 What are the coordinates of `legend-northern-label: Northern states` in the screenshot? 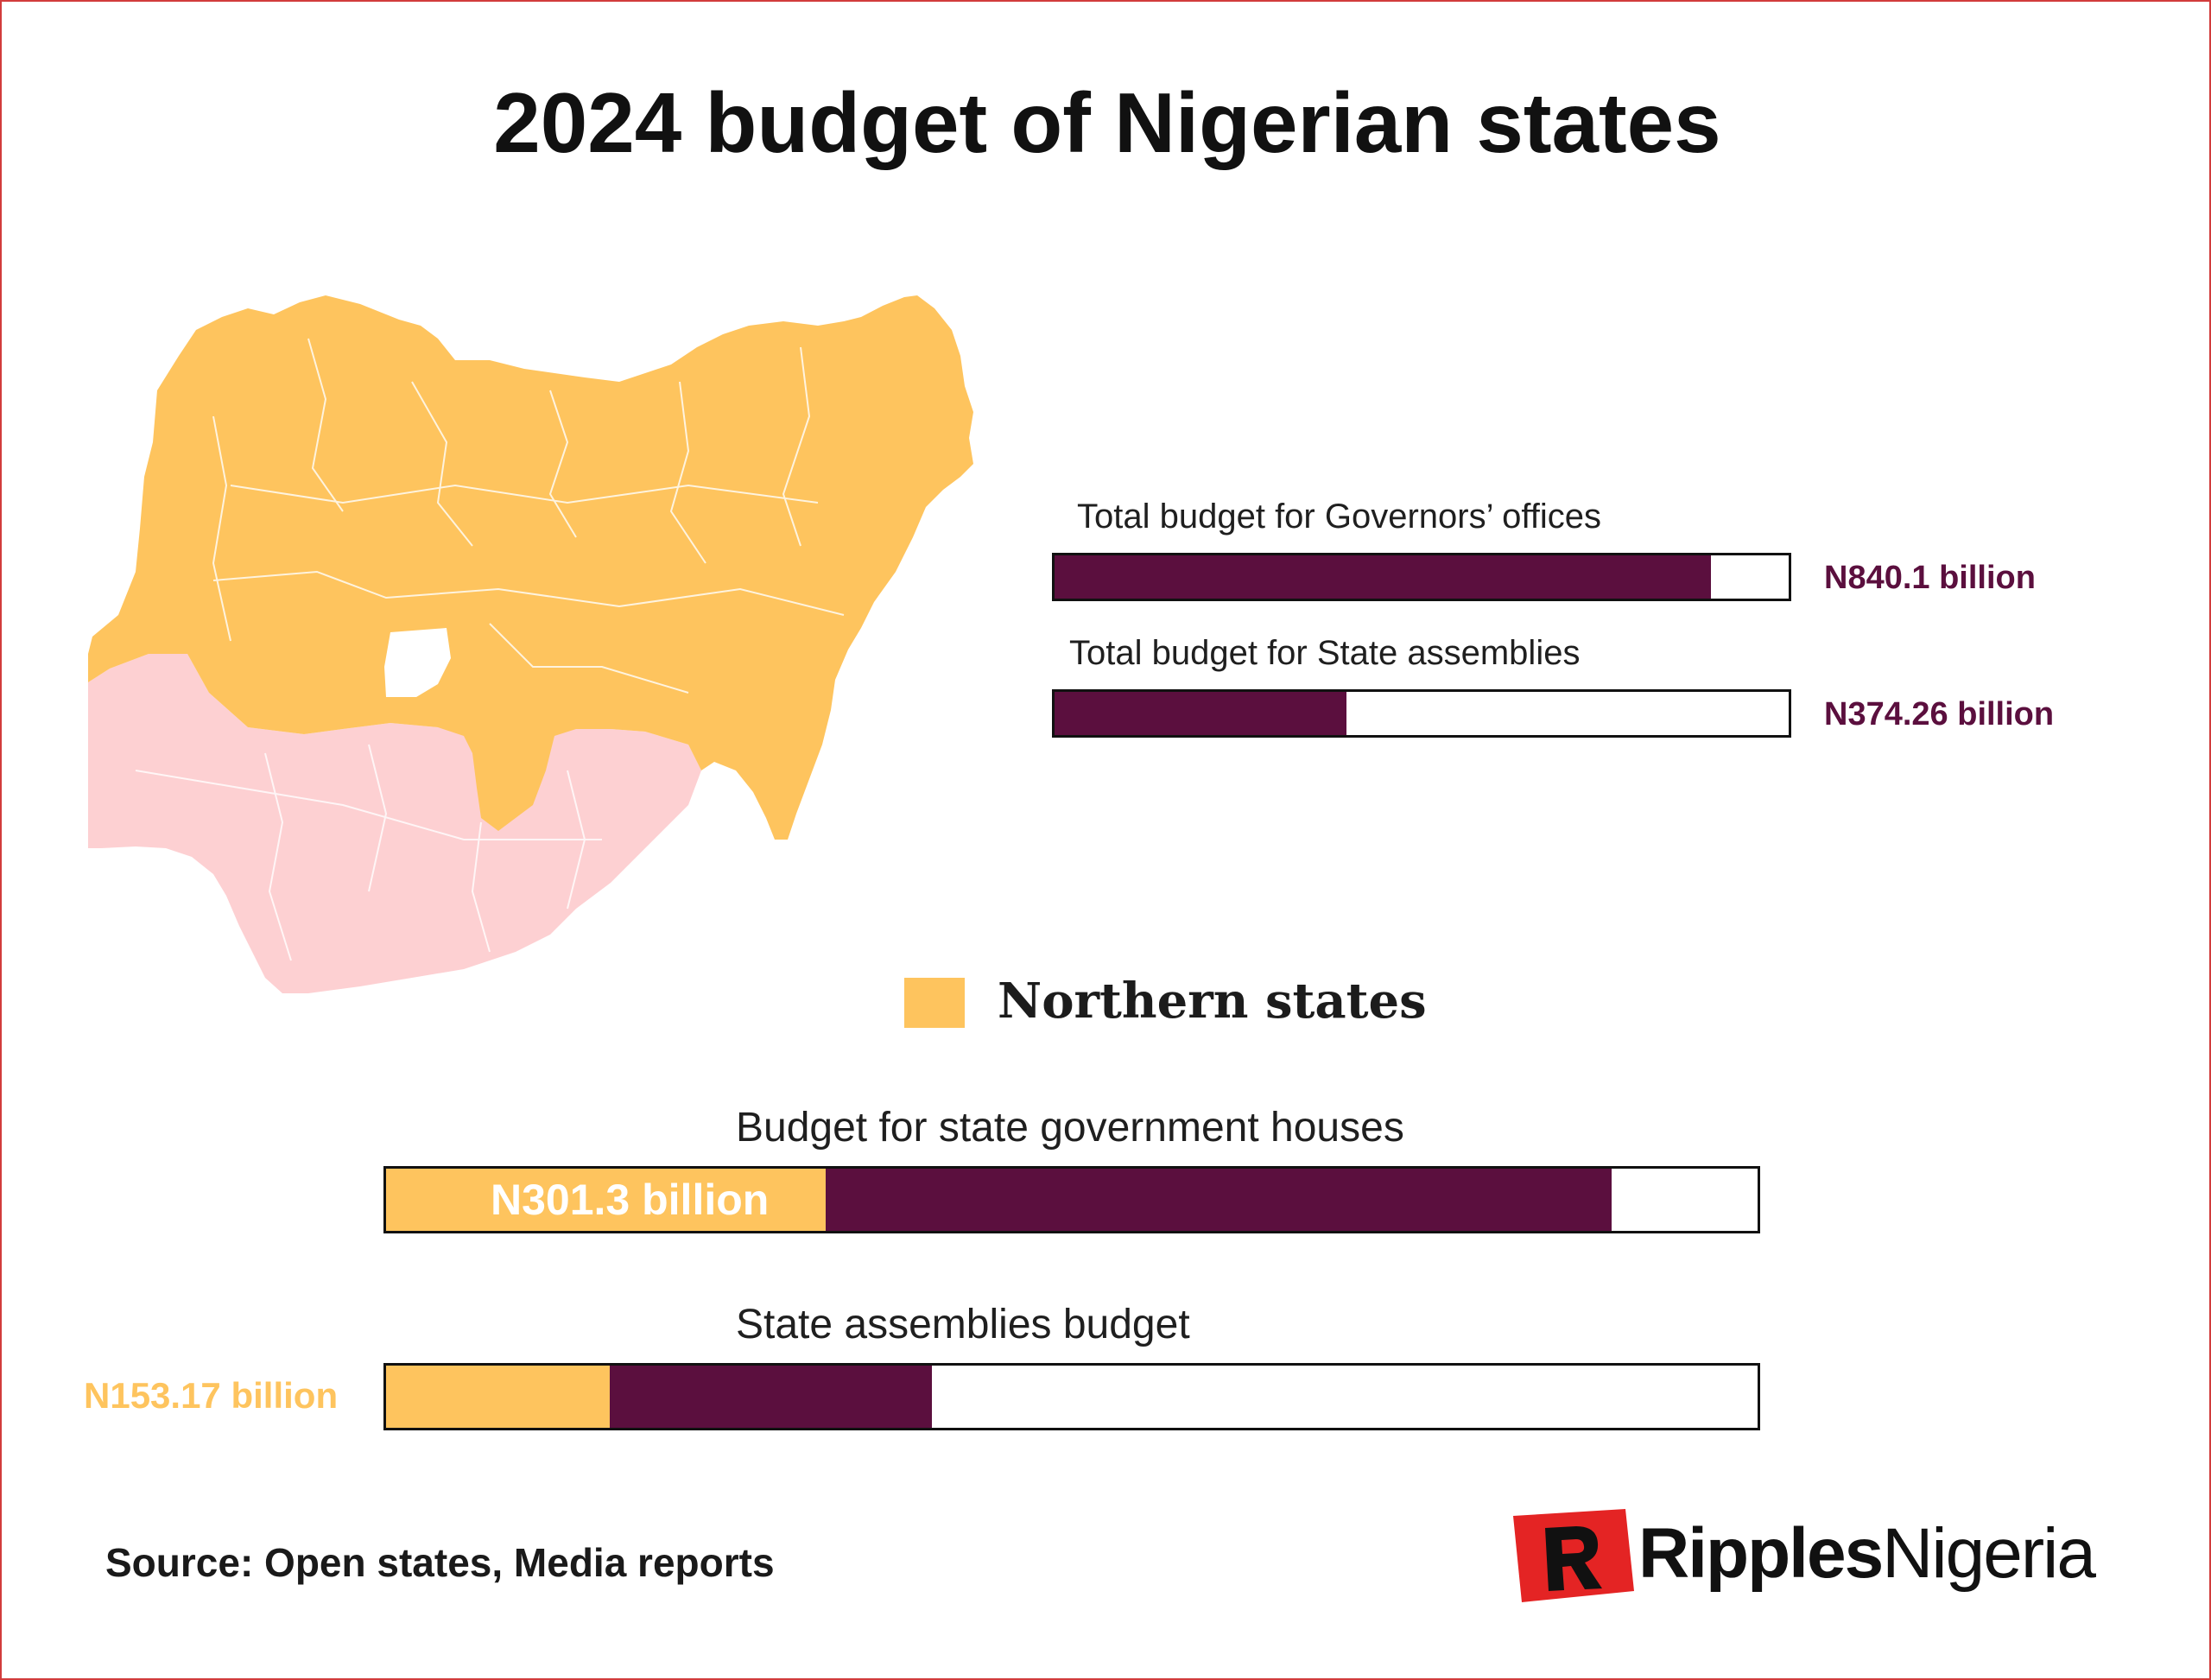 It's located at (1213, 1002).